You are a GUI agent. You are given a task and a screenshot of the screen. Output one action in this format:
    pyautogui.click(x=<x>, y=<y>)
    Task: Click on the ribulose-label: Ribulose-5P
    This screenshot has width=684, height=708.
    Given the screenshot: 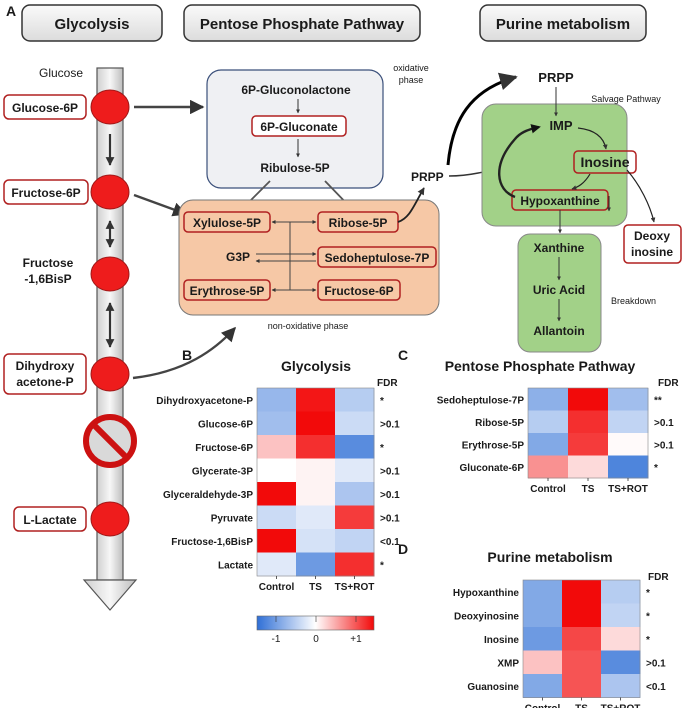 What is the action you would take?
    pyautogui.click(x=294, y=168)
    